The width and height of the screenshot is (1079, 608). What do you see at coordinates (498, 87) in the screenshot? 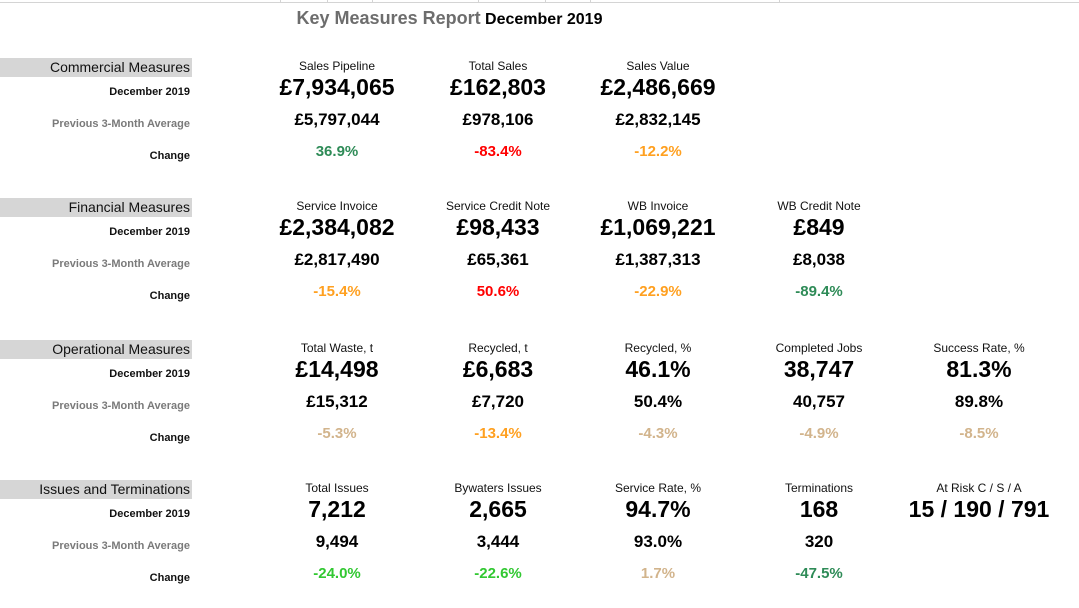
I see `measure-current-value: £162,803` at bounding box center [498, 87].